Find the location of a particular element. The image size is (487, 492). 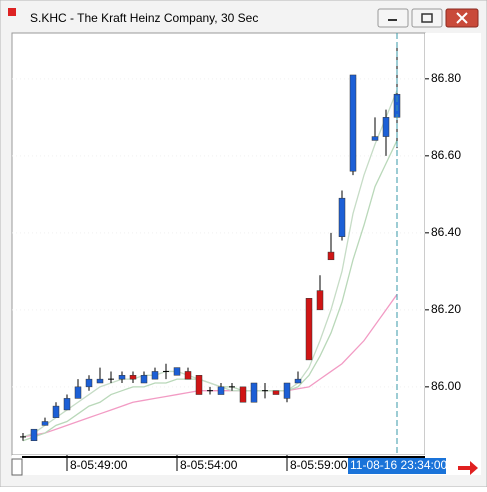

y-tick-label: 86.00 is located at coordinates (446, 386).